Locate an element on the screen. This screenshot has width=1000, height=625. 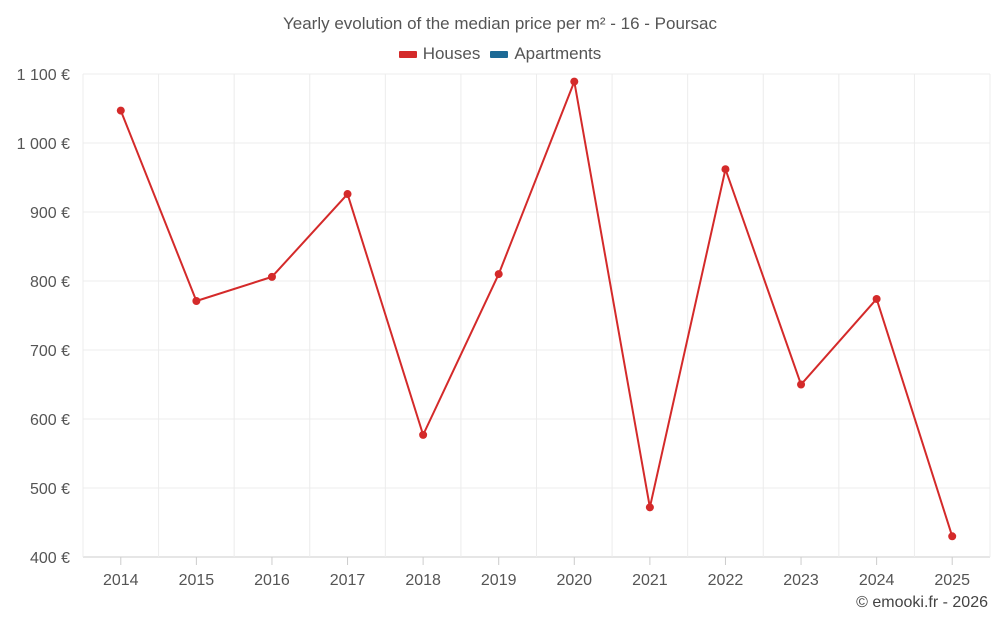
legend-swatch-apartments is located at coordinates (499, 54).